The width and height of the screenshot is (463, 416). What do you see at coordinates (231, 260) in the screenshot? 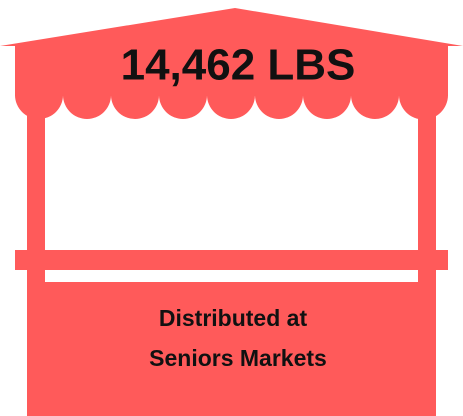
I see `counter` at bounding box center [231, 260].